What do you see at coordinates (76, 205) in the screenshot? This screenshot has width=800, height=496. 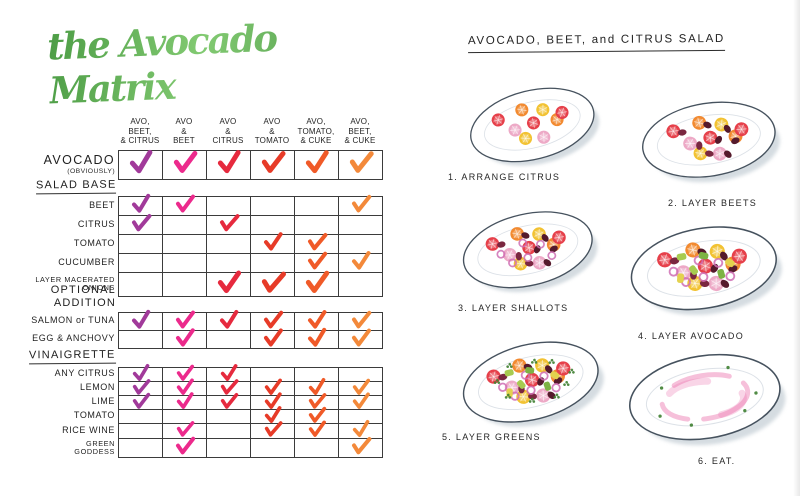 I see `row-label: BEET` at bounding box center [76, 205].